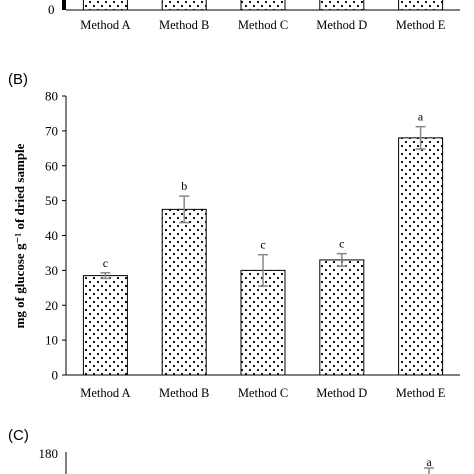 The height and width of the screenshot is (474, 474). I want to click on bar-method-c, so click(263, 322).